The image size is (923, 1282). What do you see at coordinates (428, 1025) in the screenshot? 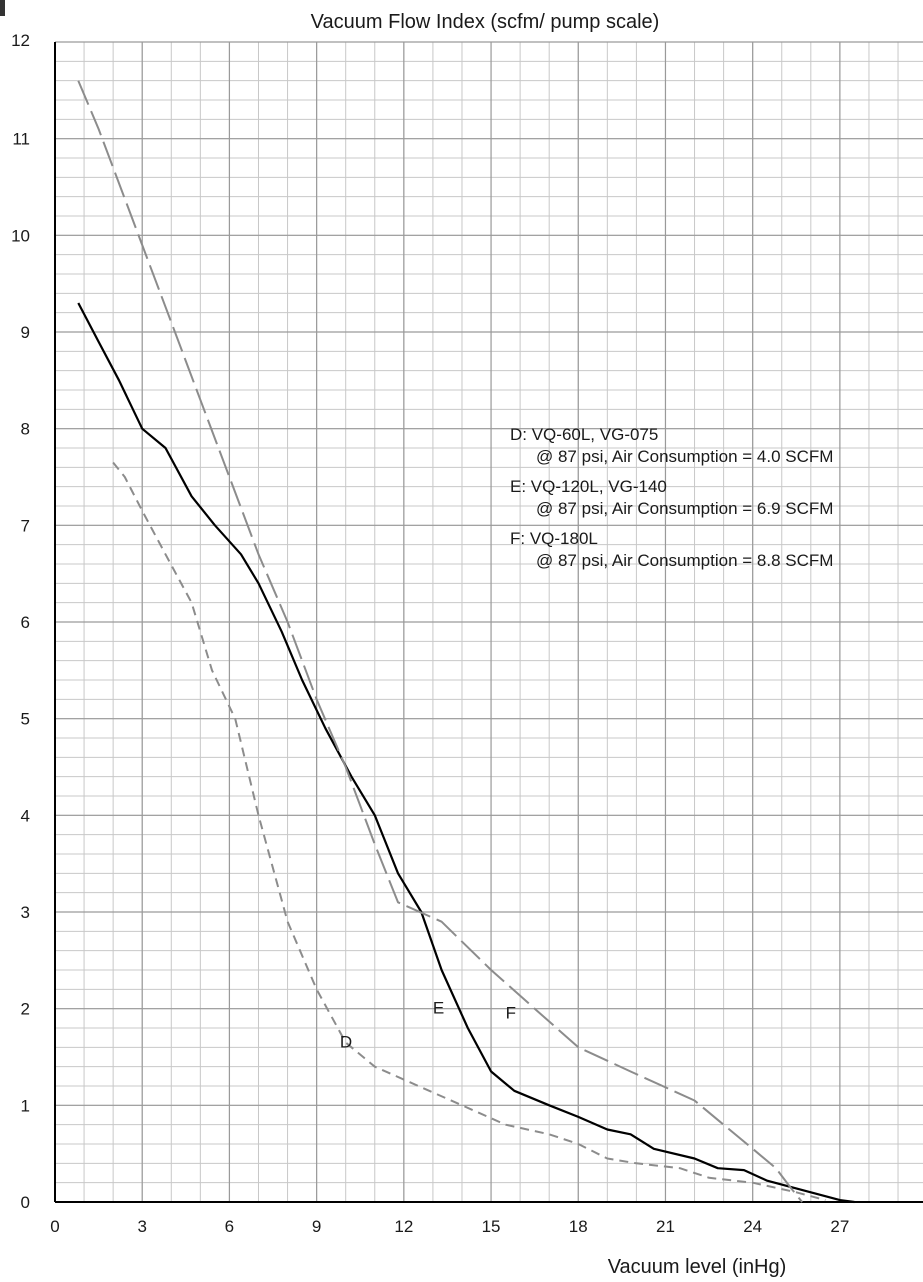
I see `curve-labels: D E F` at bounding box center [428, 1025].